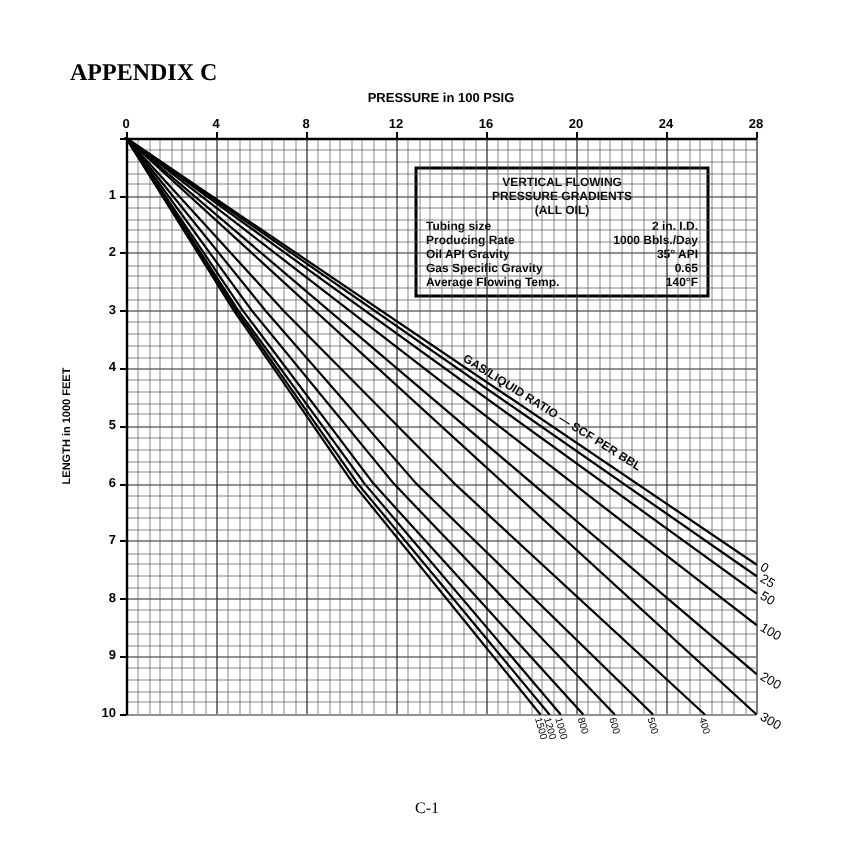  I want to click on text: C-1, so click(427, 808).